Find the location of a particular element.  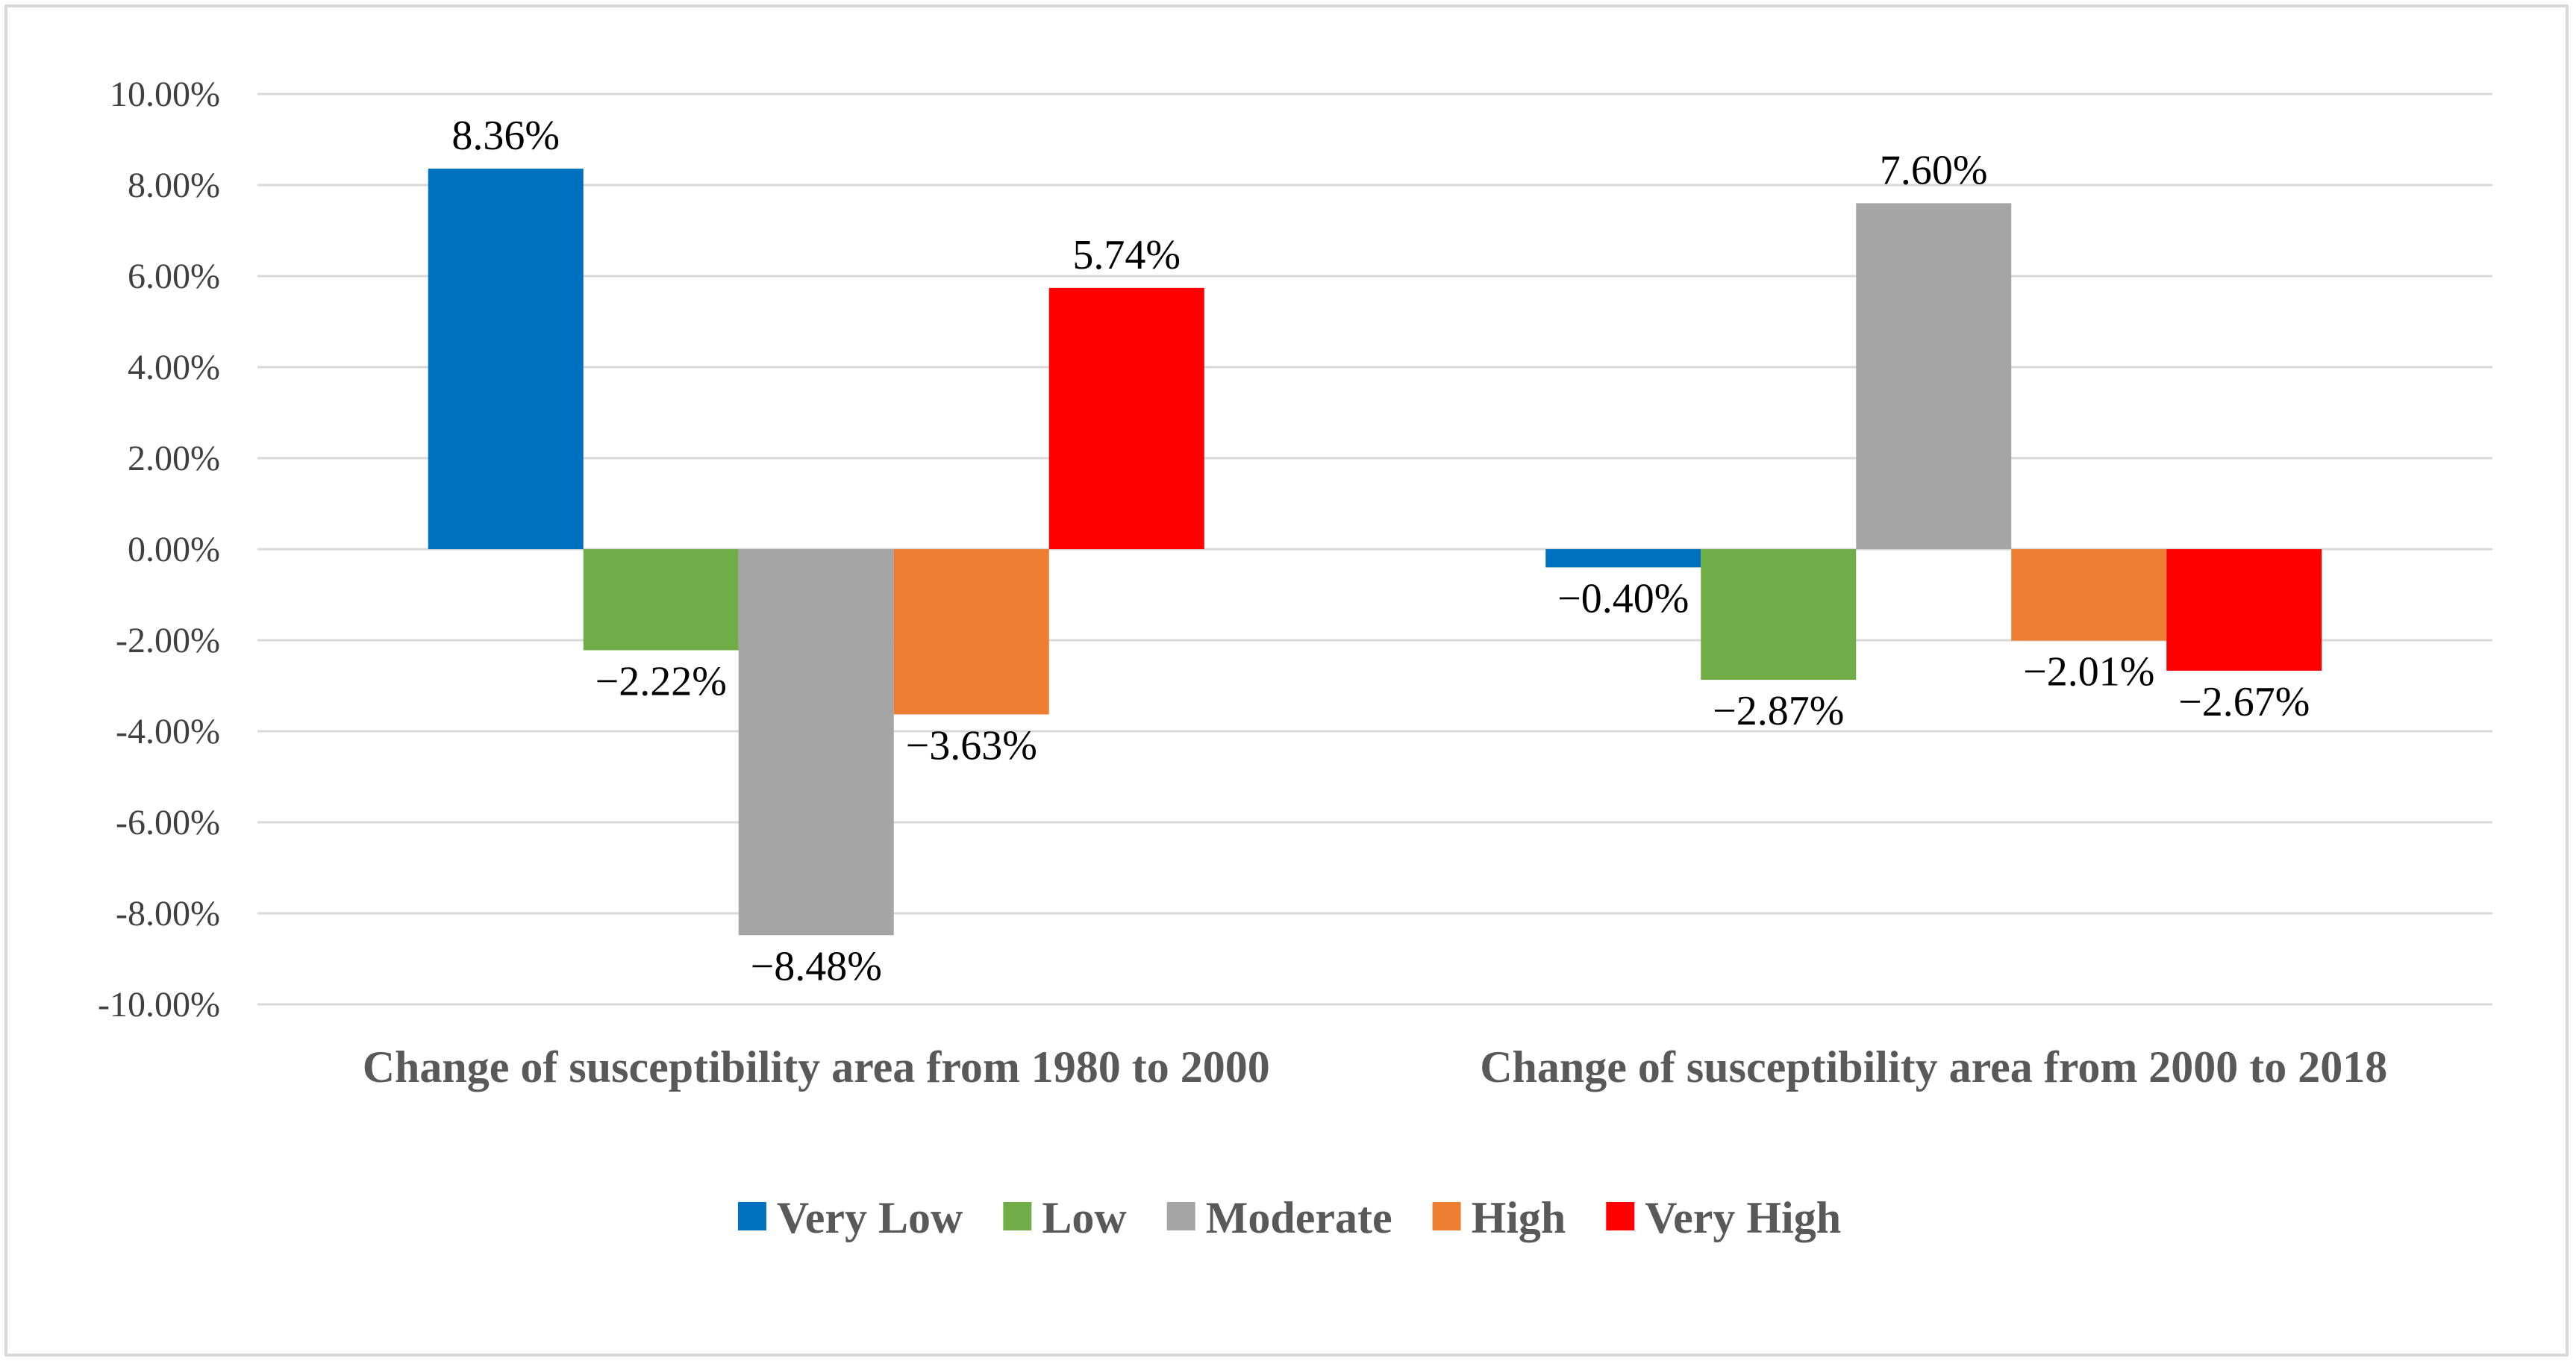

y-tick-label: -4.00% is located at coordinates (168, 731).